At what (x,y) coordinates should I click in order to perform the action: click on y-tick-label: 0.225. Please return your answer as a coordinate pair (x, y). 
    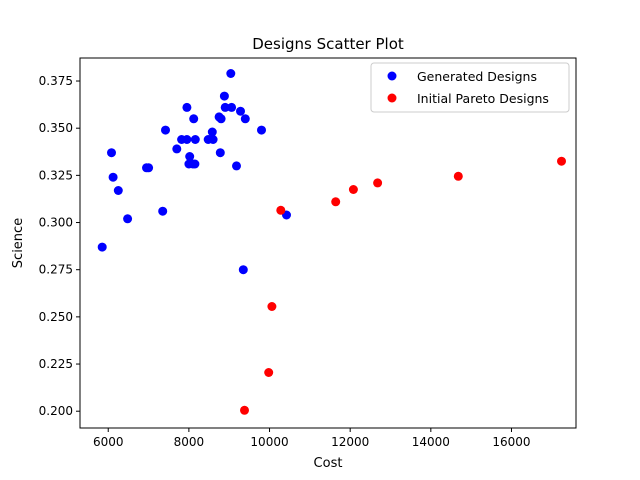
    Looking at the image, I should click on (56, 364).